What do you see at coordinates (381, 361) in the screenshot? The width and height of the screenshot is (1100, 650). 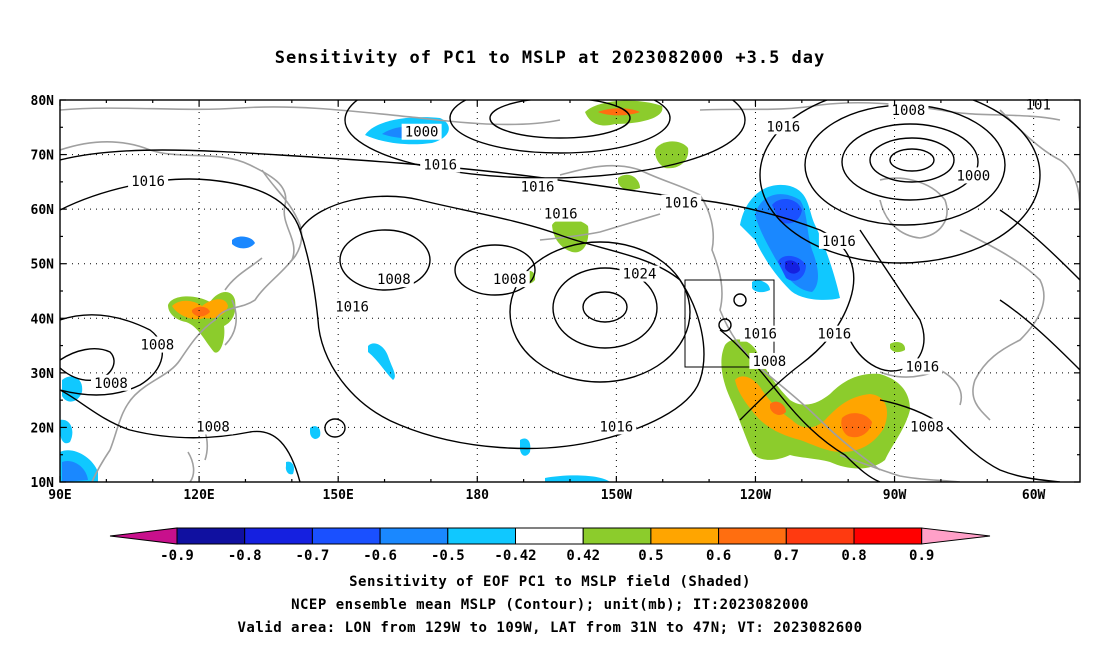 I see `shade-neg-small2` at bounding box center [381, 361].